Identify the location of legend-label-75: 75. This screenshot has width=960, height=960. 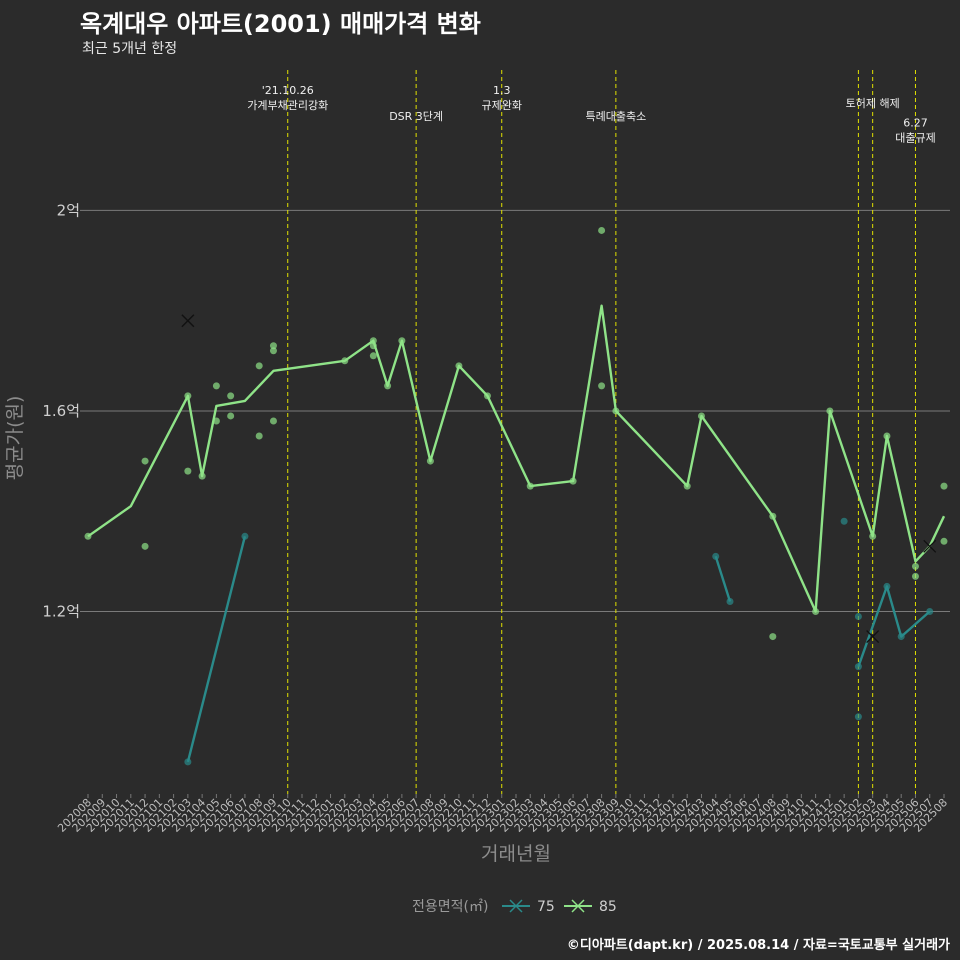
(546, 907).